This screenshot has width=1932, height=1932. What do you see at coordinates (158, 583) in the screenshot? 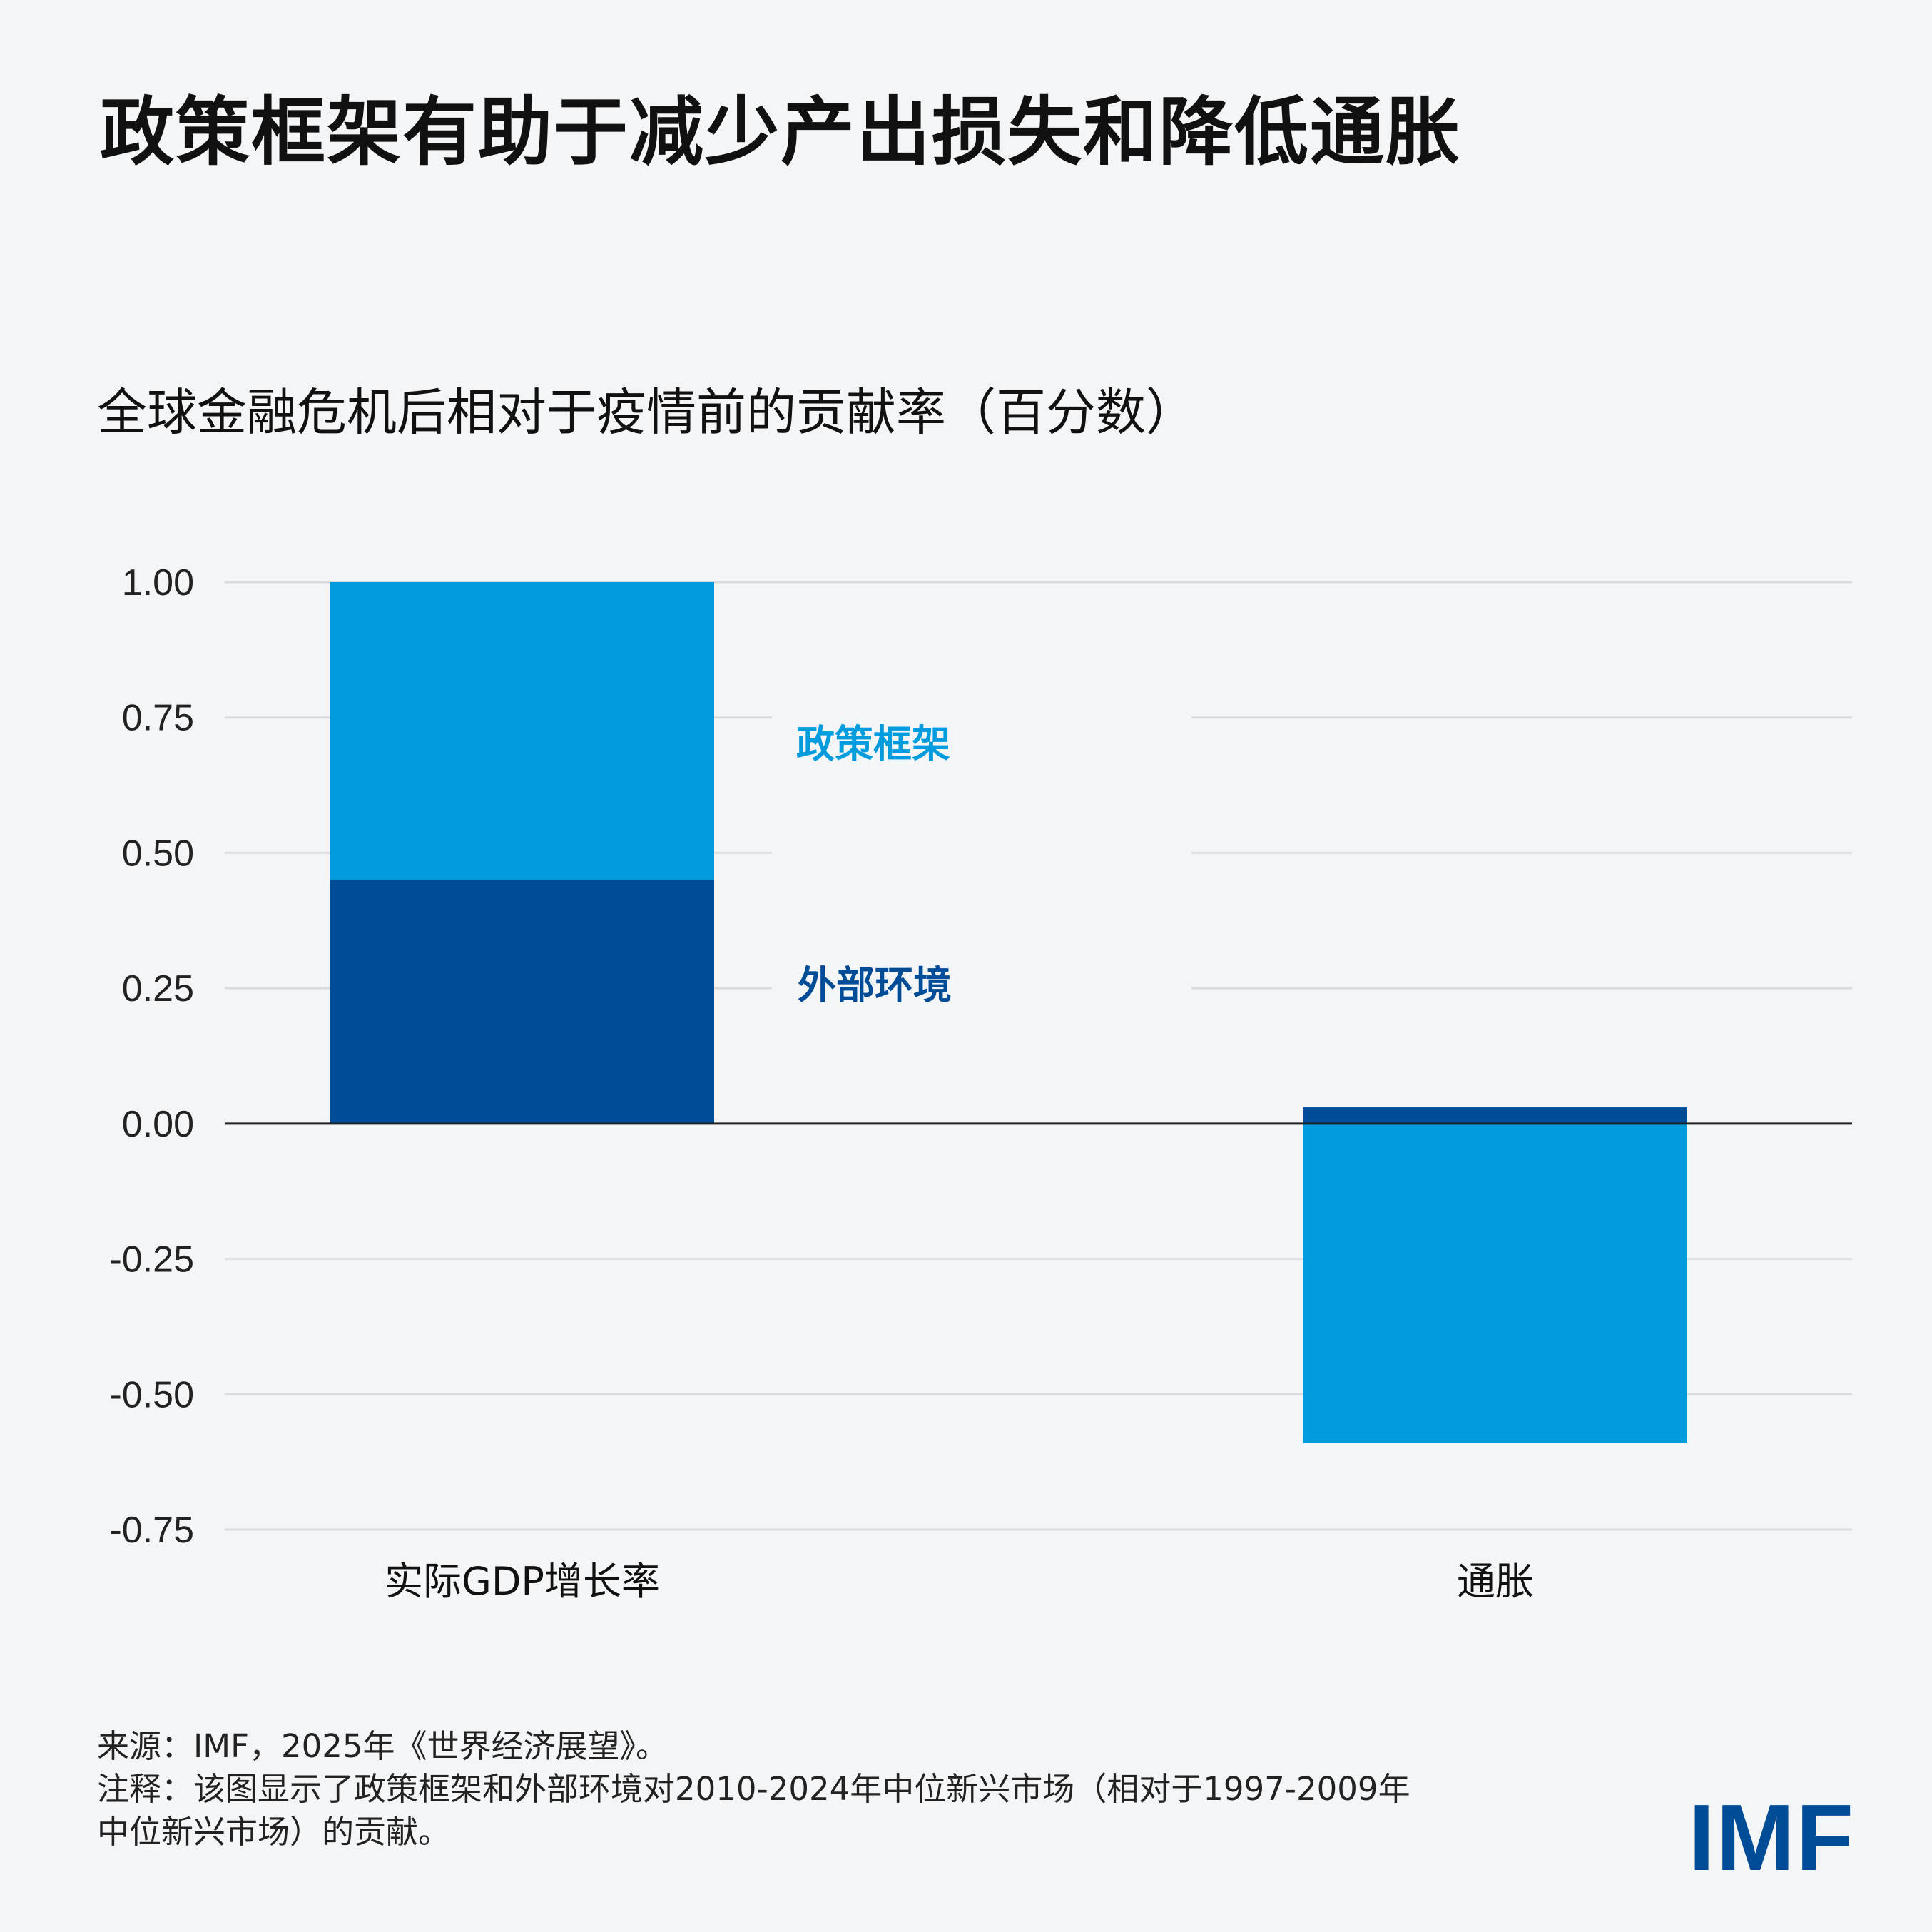
I see `y-tick-label: 1.00` at bounding box center [158, 583].